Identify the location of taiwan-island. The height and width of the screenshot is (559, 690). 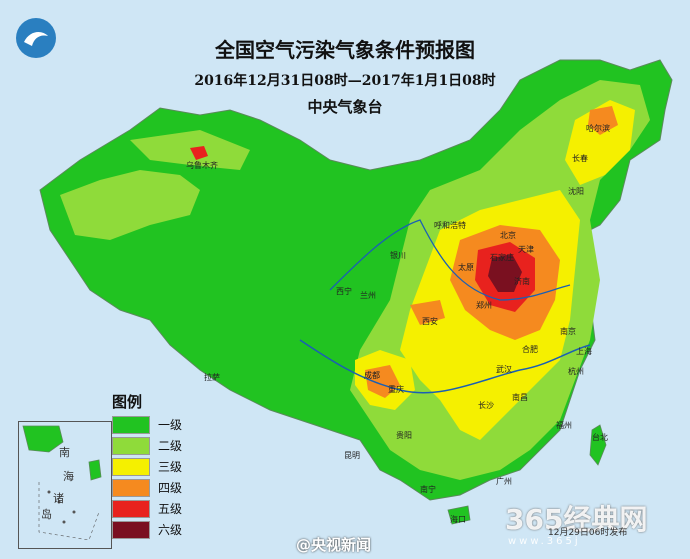
(598, 445).